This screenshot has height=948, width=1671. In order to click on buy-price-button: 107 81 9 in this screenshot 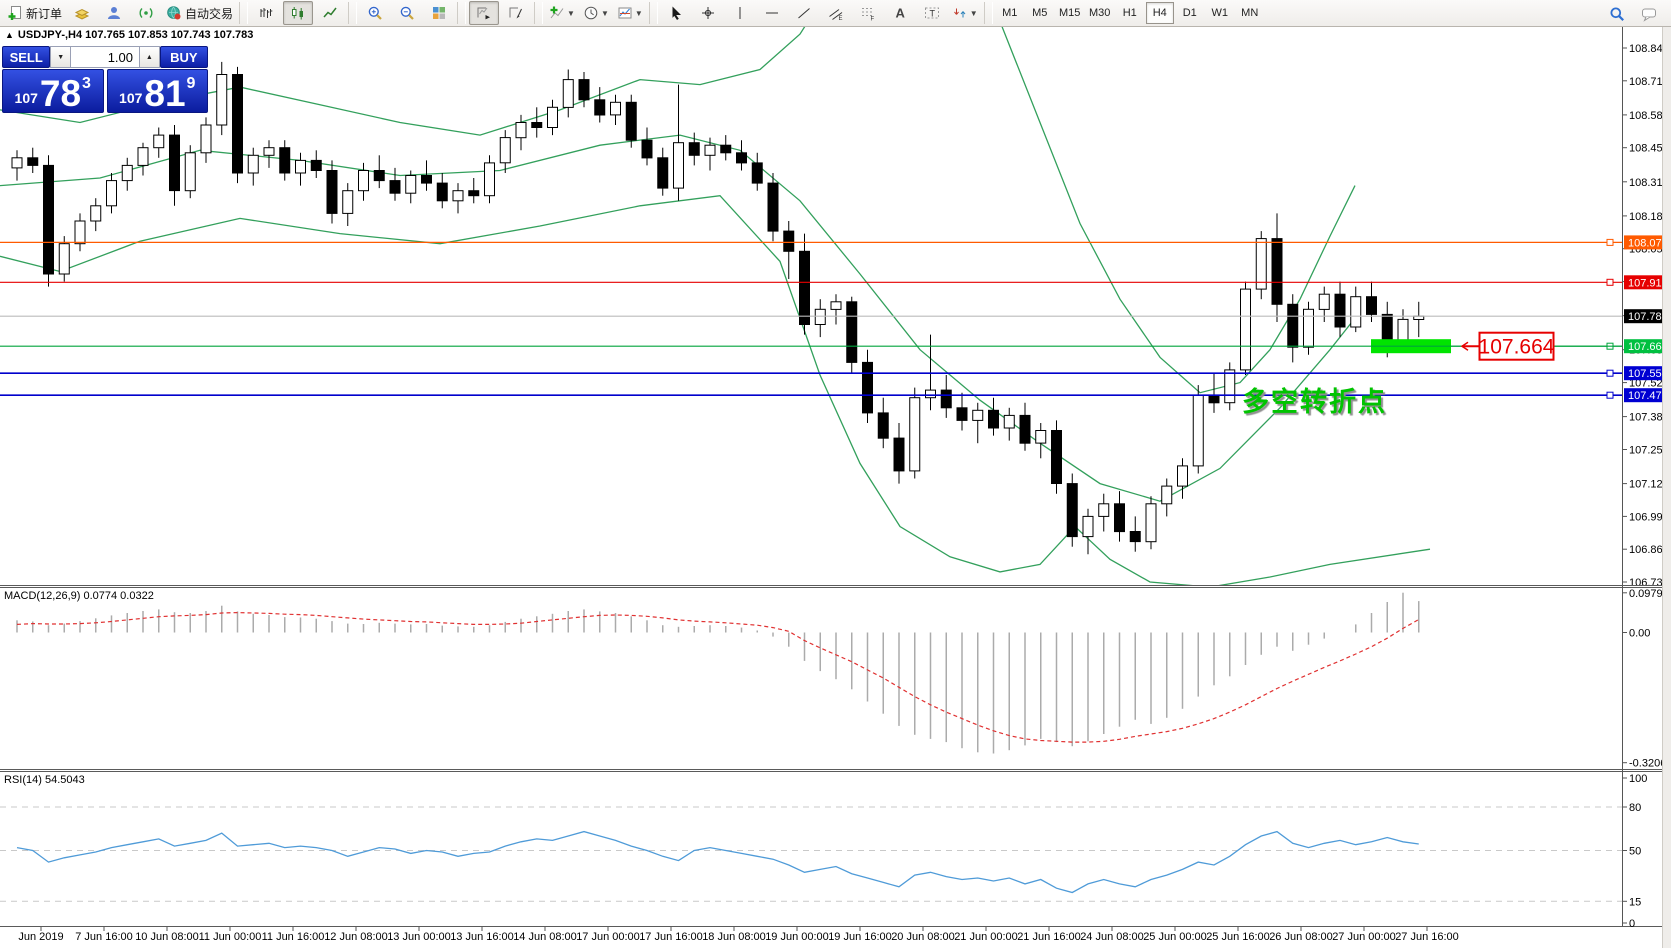, I will do `click(157, 91)`.